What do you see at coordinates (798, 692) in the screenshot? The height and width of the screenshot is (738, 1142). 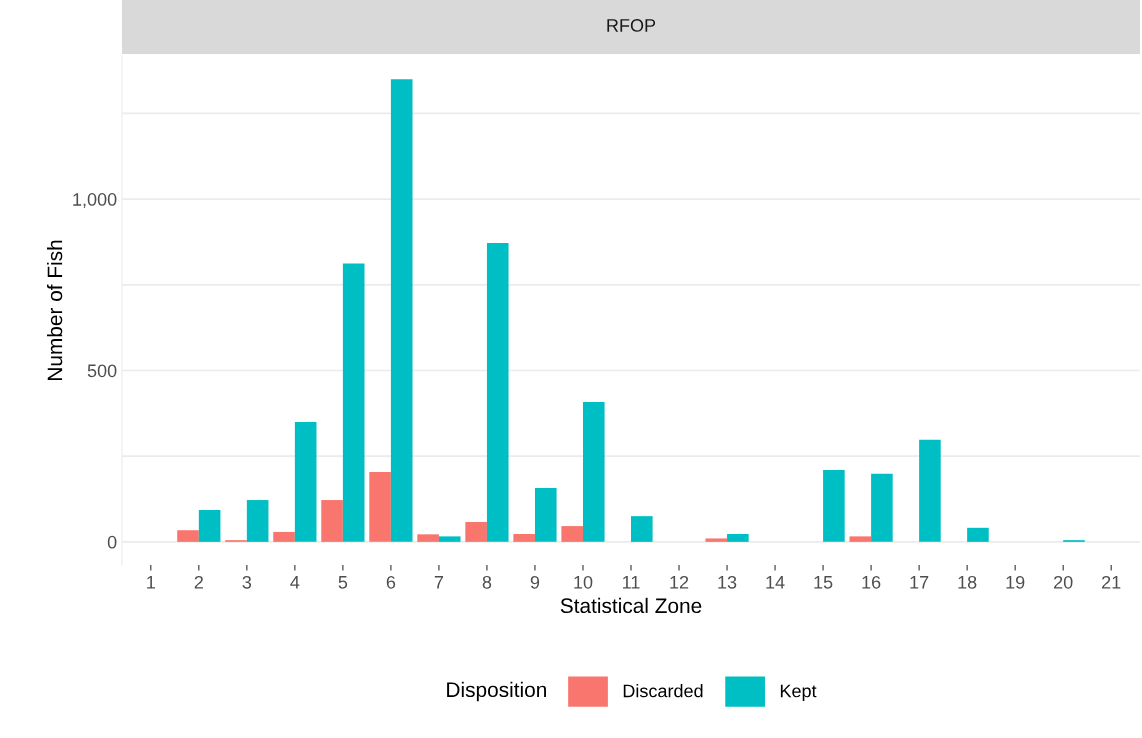 I see `legend-label: Kept` at bounding box center [798, 692].